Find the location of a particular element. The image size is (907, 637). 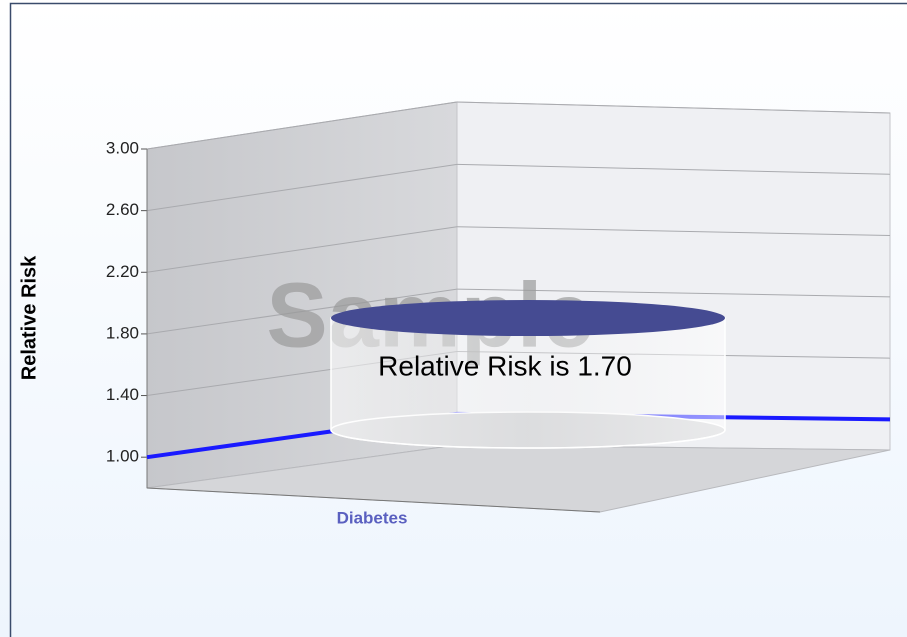

y-tick-label: 2.20 is located at coordinates (122, 271).